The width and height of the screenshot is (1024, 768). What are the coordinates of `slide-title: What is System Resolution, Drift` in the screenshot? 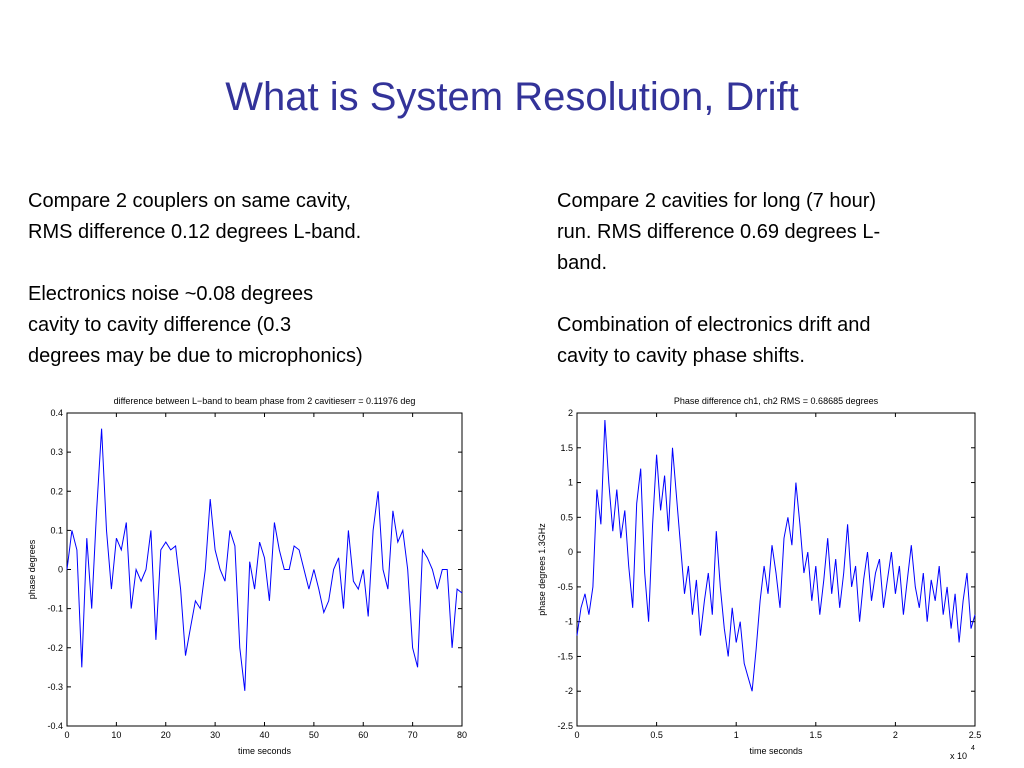 It's located at (512, 97).